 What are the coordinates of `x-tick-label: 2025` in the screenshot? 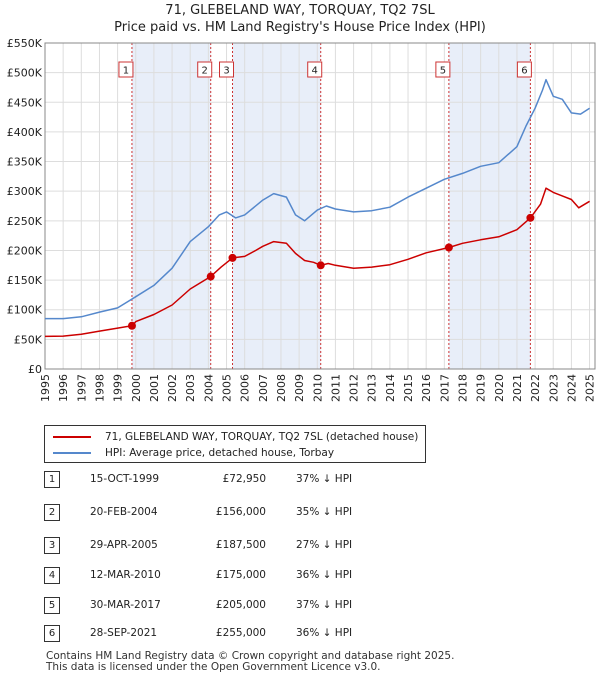 It's located at (590, 388).